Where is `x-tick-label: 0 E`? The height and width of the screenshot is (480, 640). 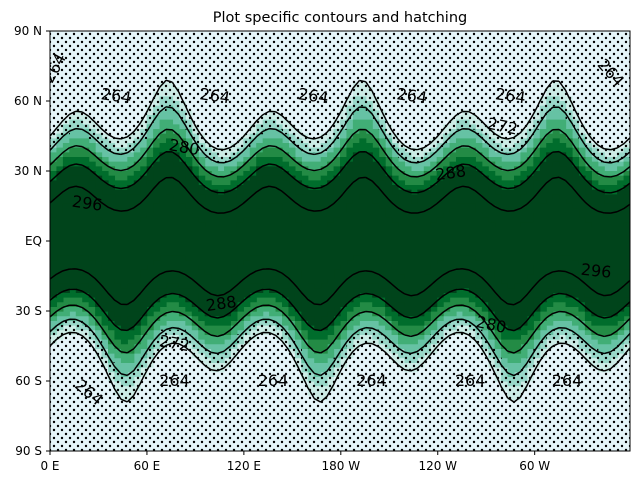
x-tick-label: 0 E is located at coordinates (49, 466).